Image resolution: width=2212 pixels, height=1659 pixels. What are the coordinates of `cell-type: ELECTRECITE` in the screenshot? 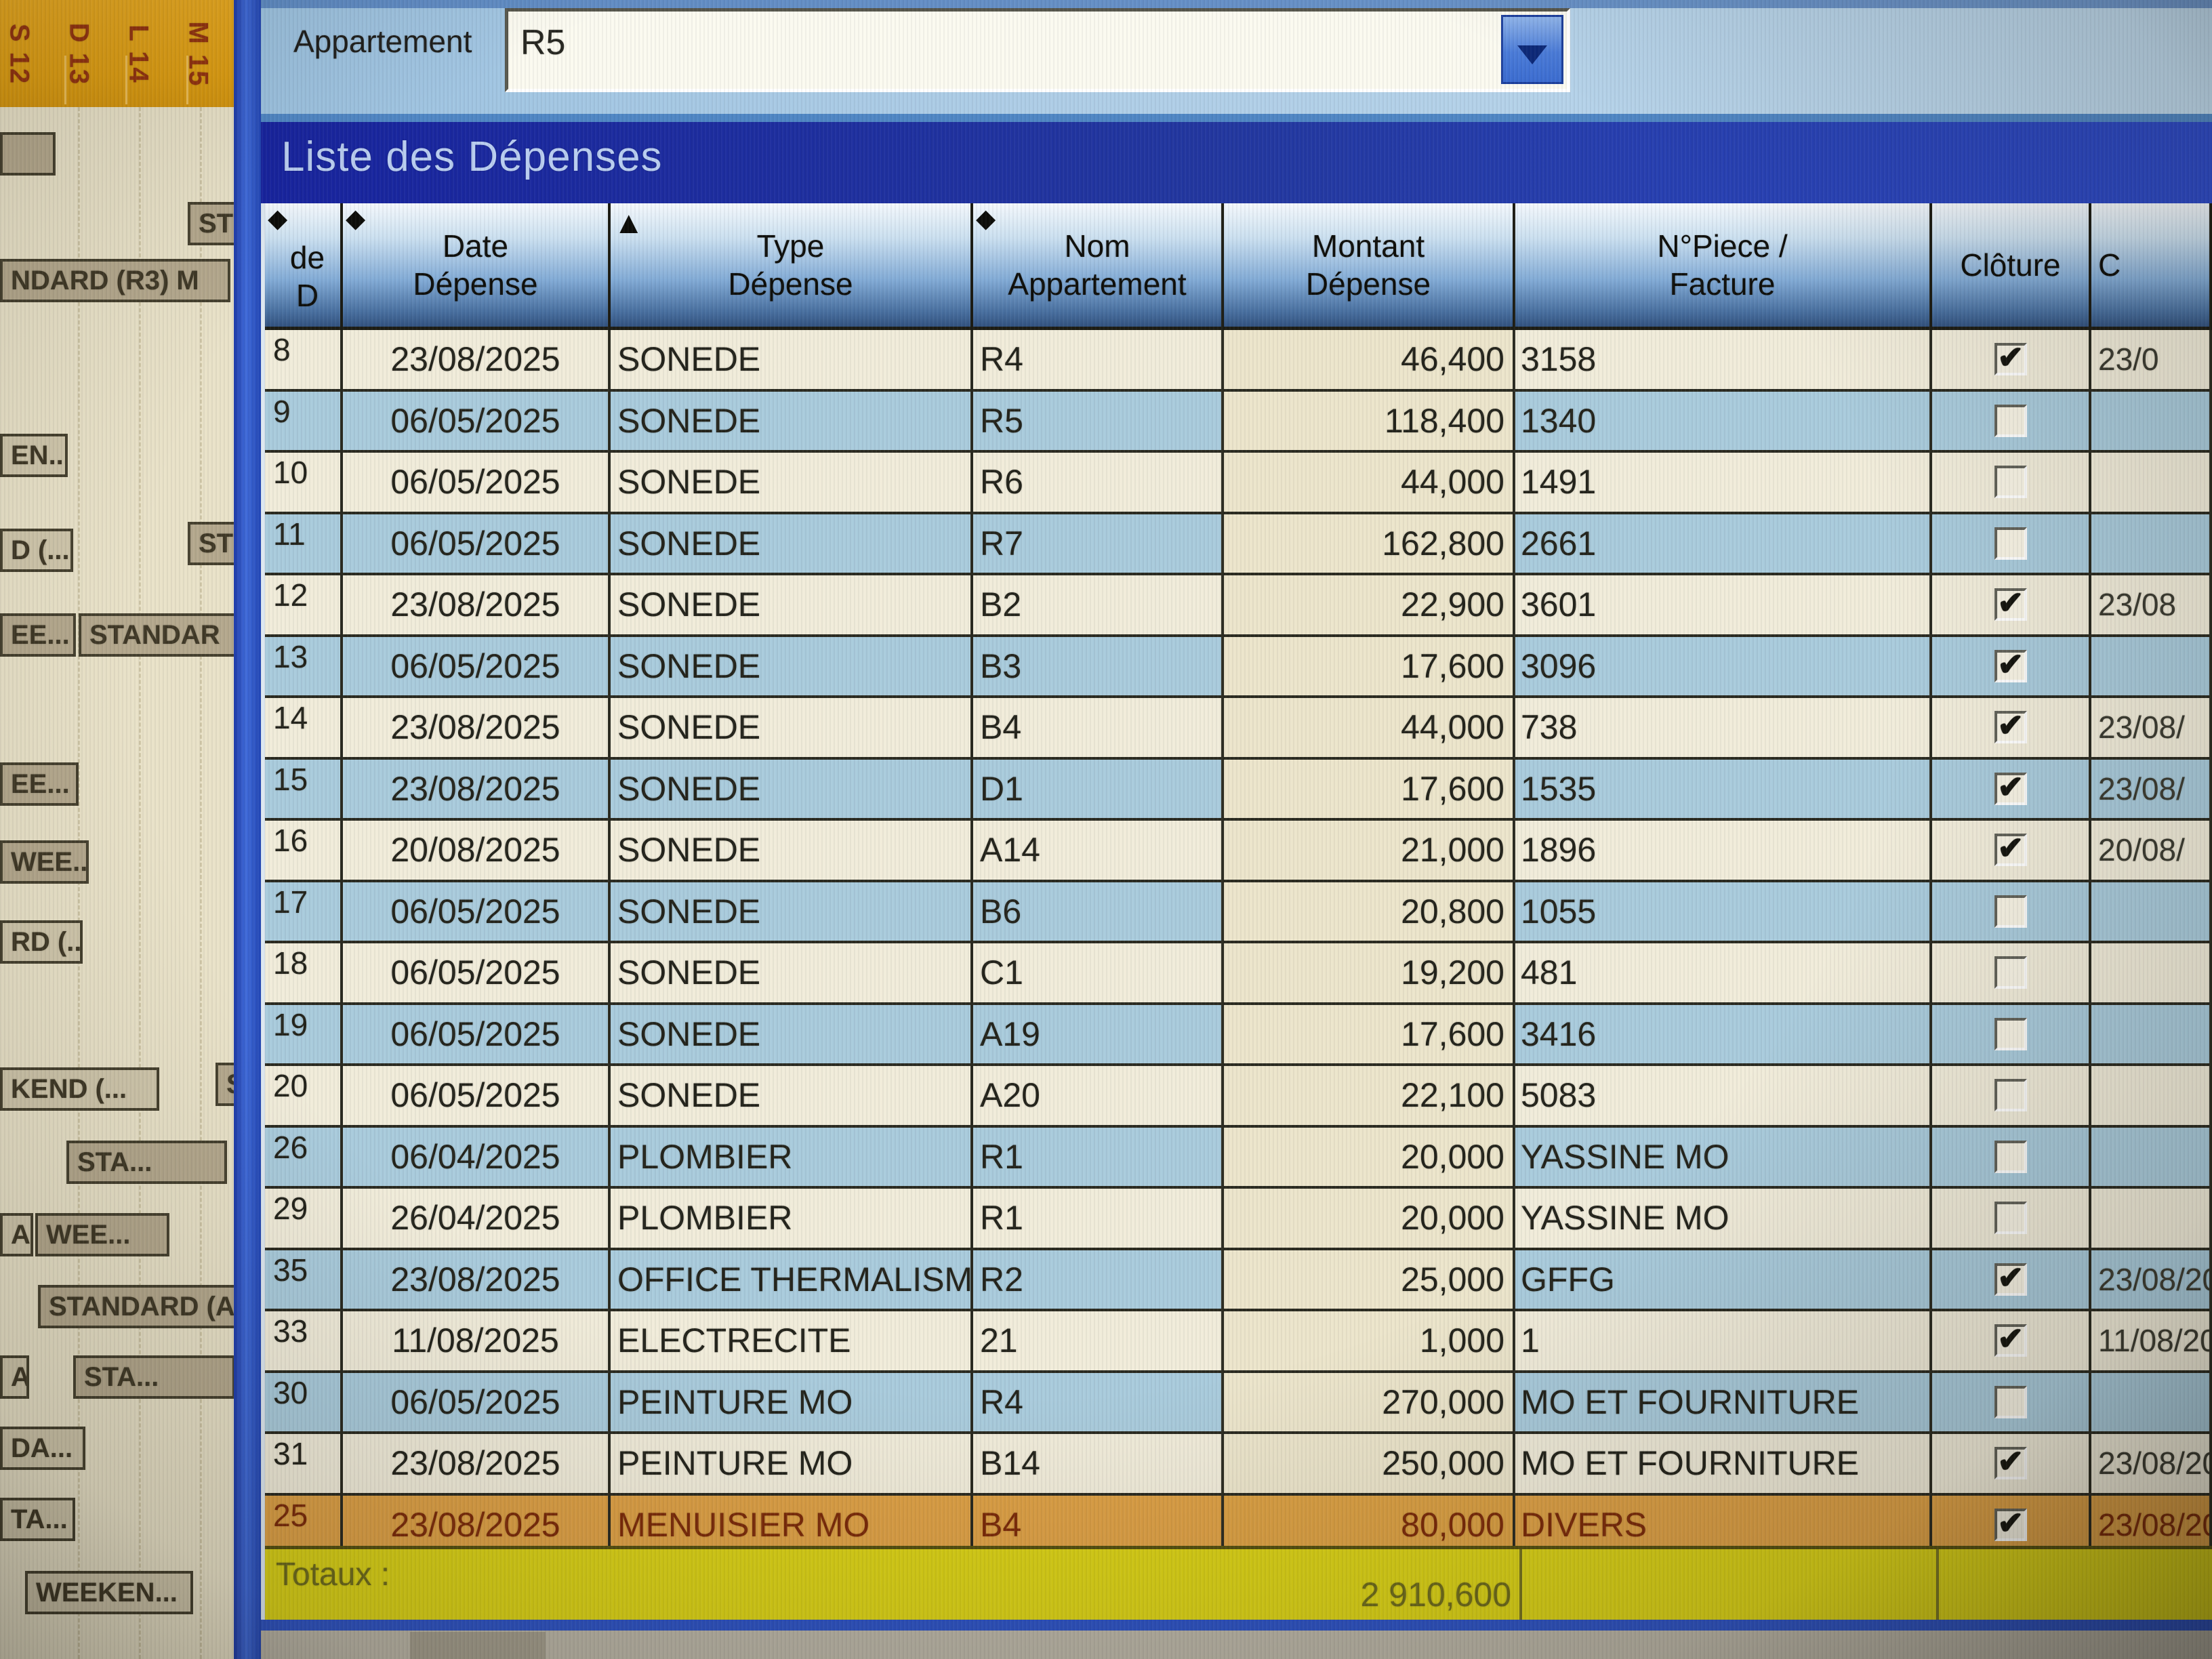 It's located at (792, 1340).